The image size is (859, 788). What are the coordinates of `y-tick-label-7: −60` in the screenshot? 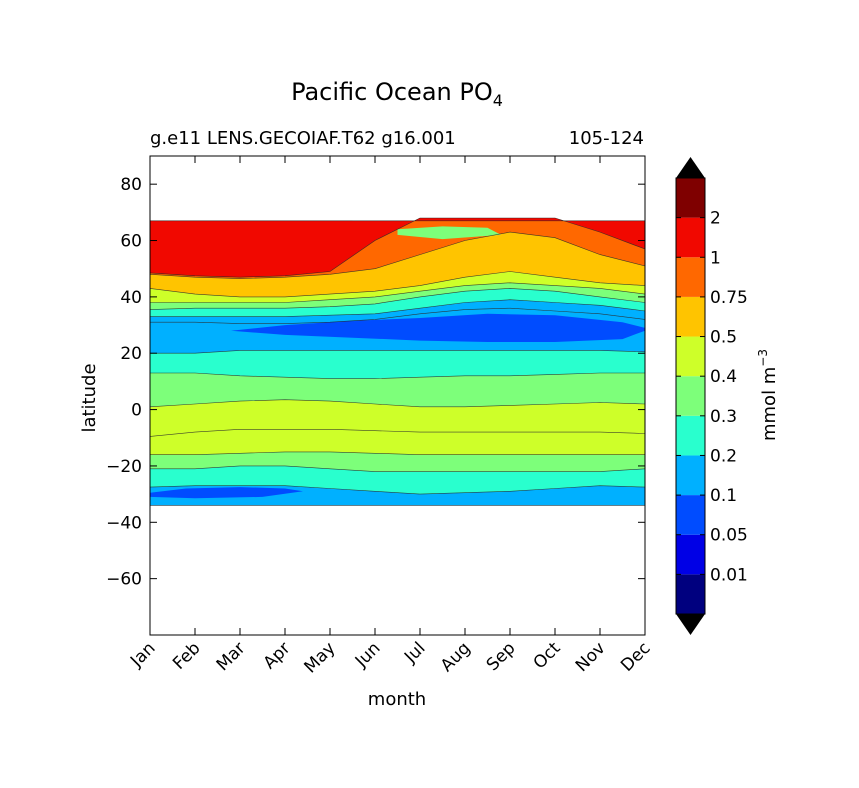 It's located at (124, 580).